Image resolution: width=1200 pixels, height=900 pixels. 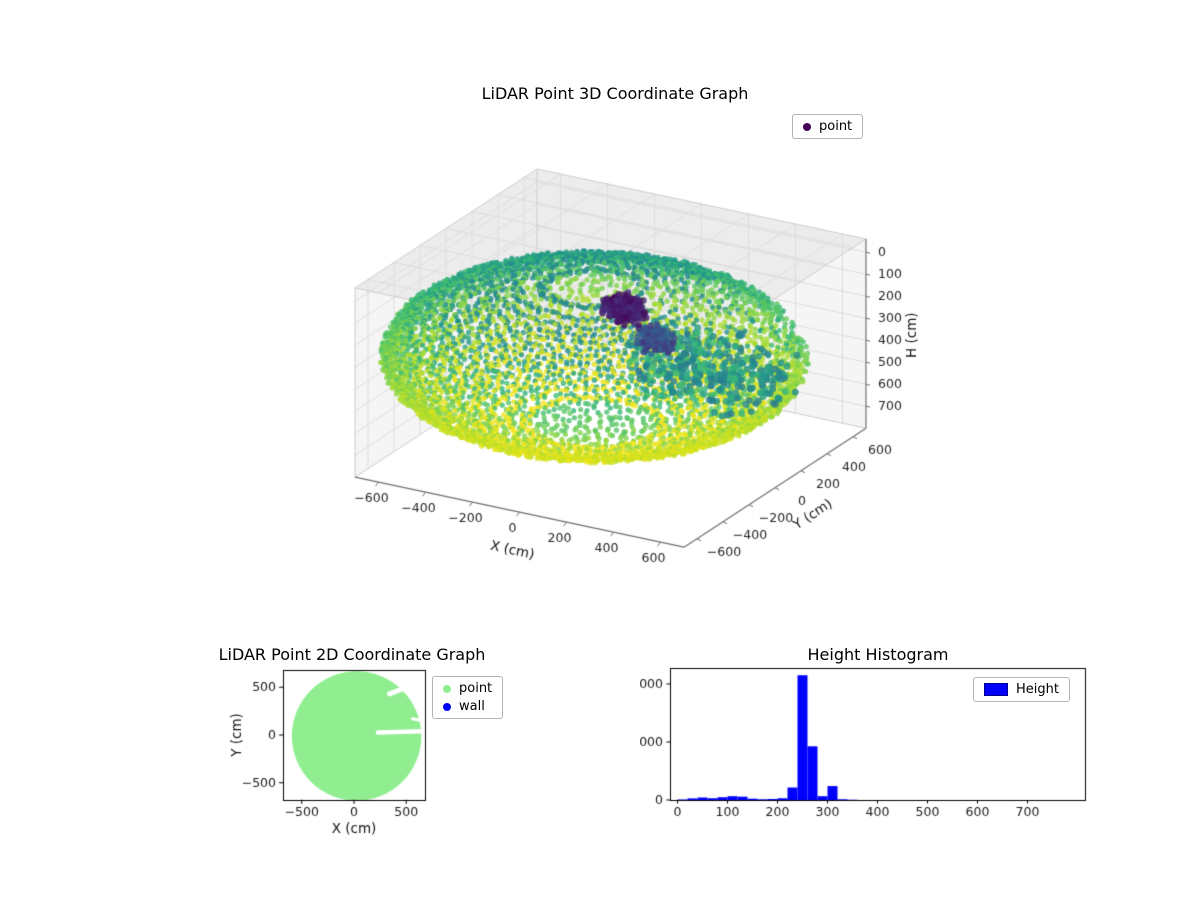 What do you see at coordinates (1037, 689) in the screenshot?
I see `legend-label: Height` at bounding box center [1037, 689].